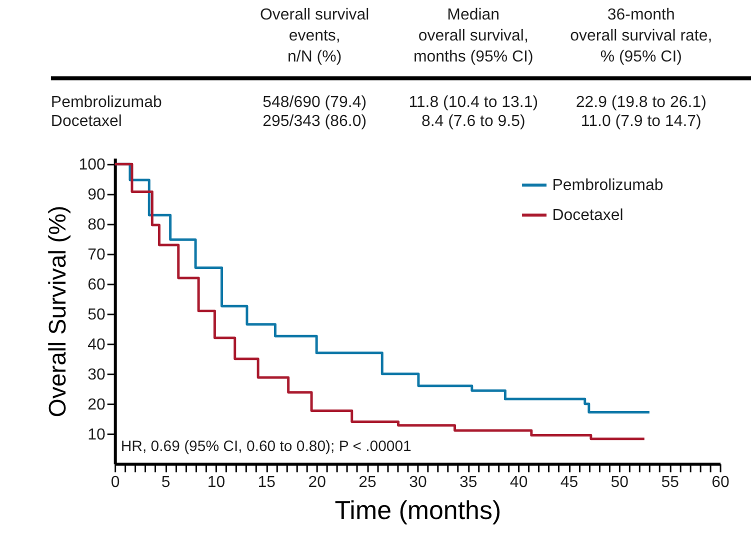 This screenshot has height=558, width=753. I want to click on x-tick-label: 40, so click(519, 483).